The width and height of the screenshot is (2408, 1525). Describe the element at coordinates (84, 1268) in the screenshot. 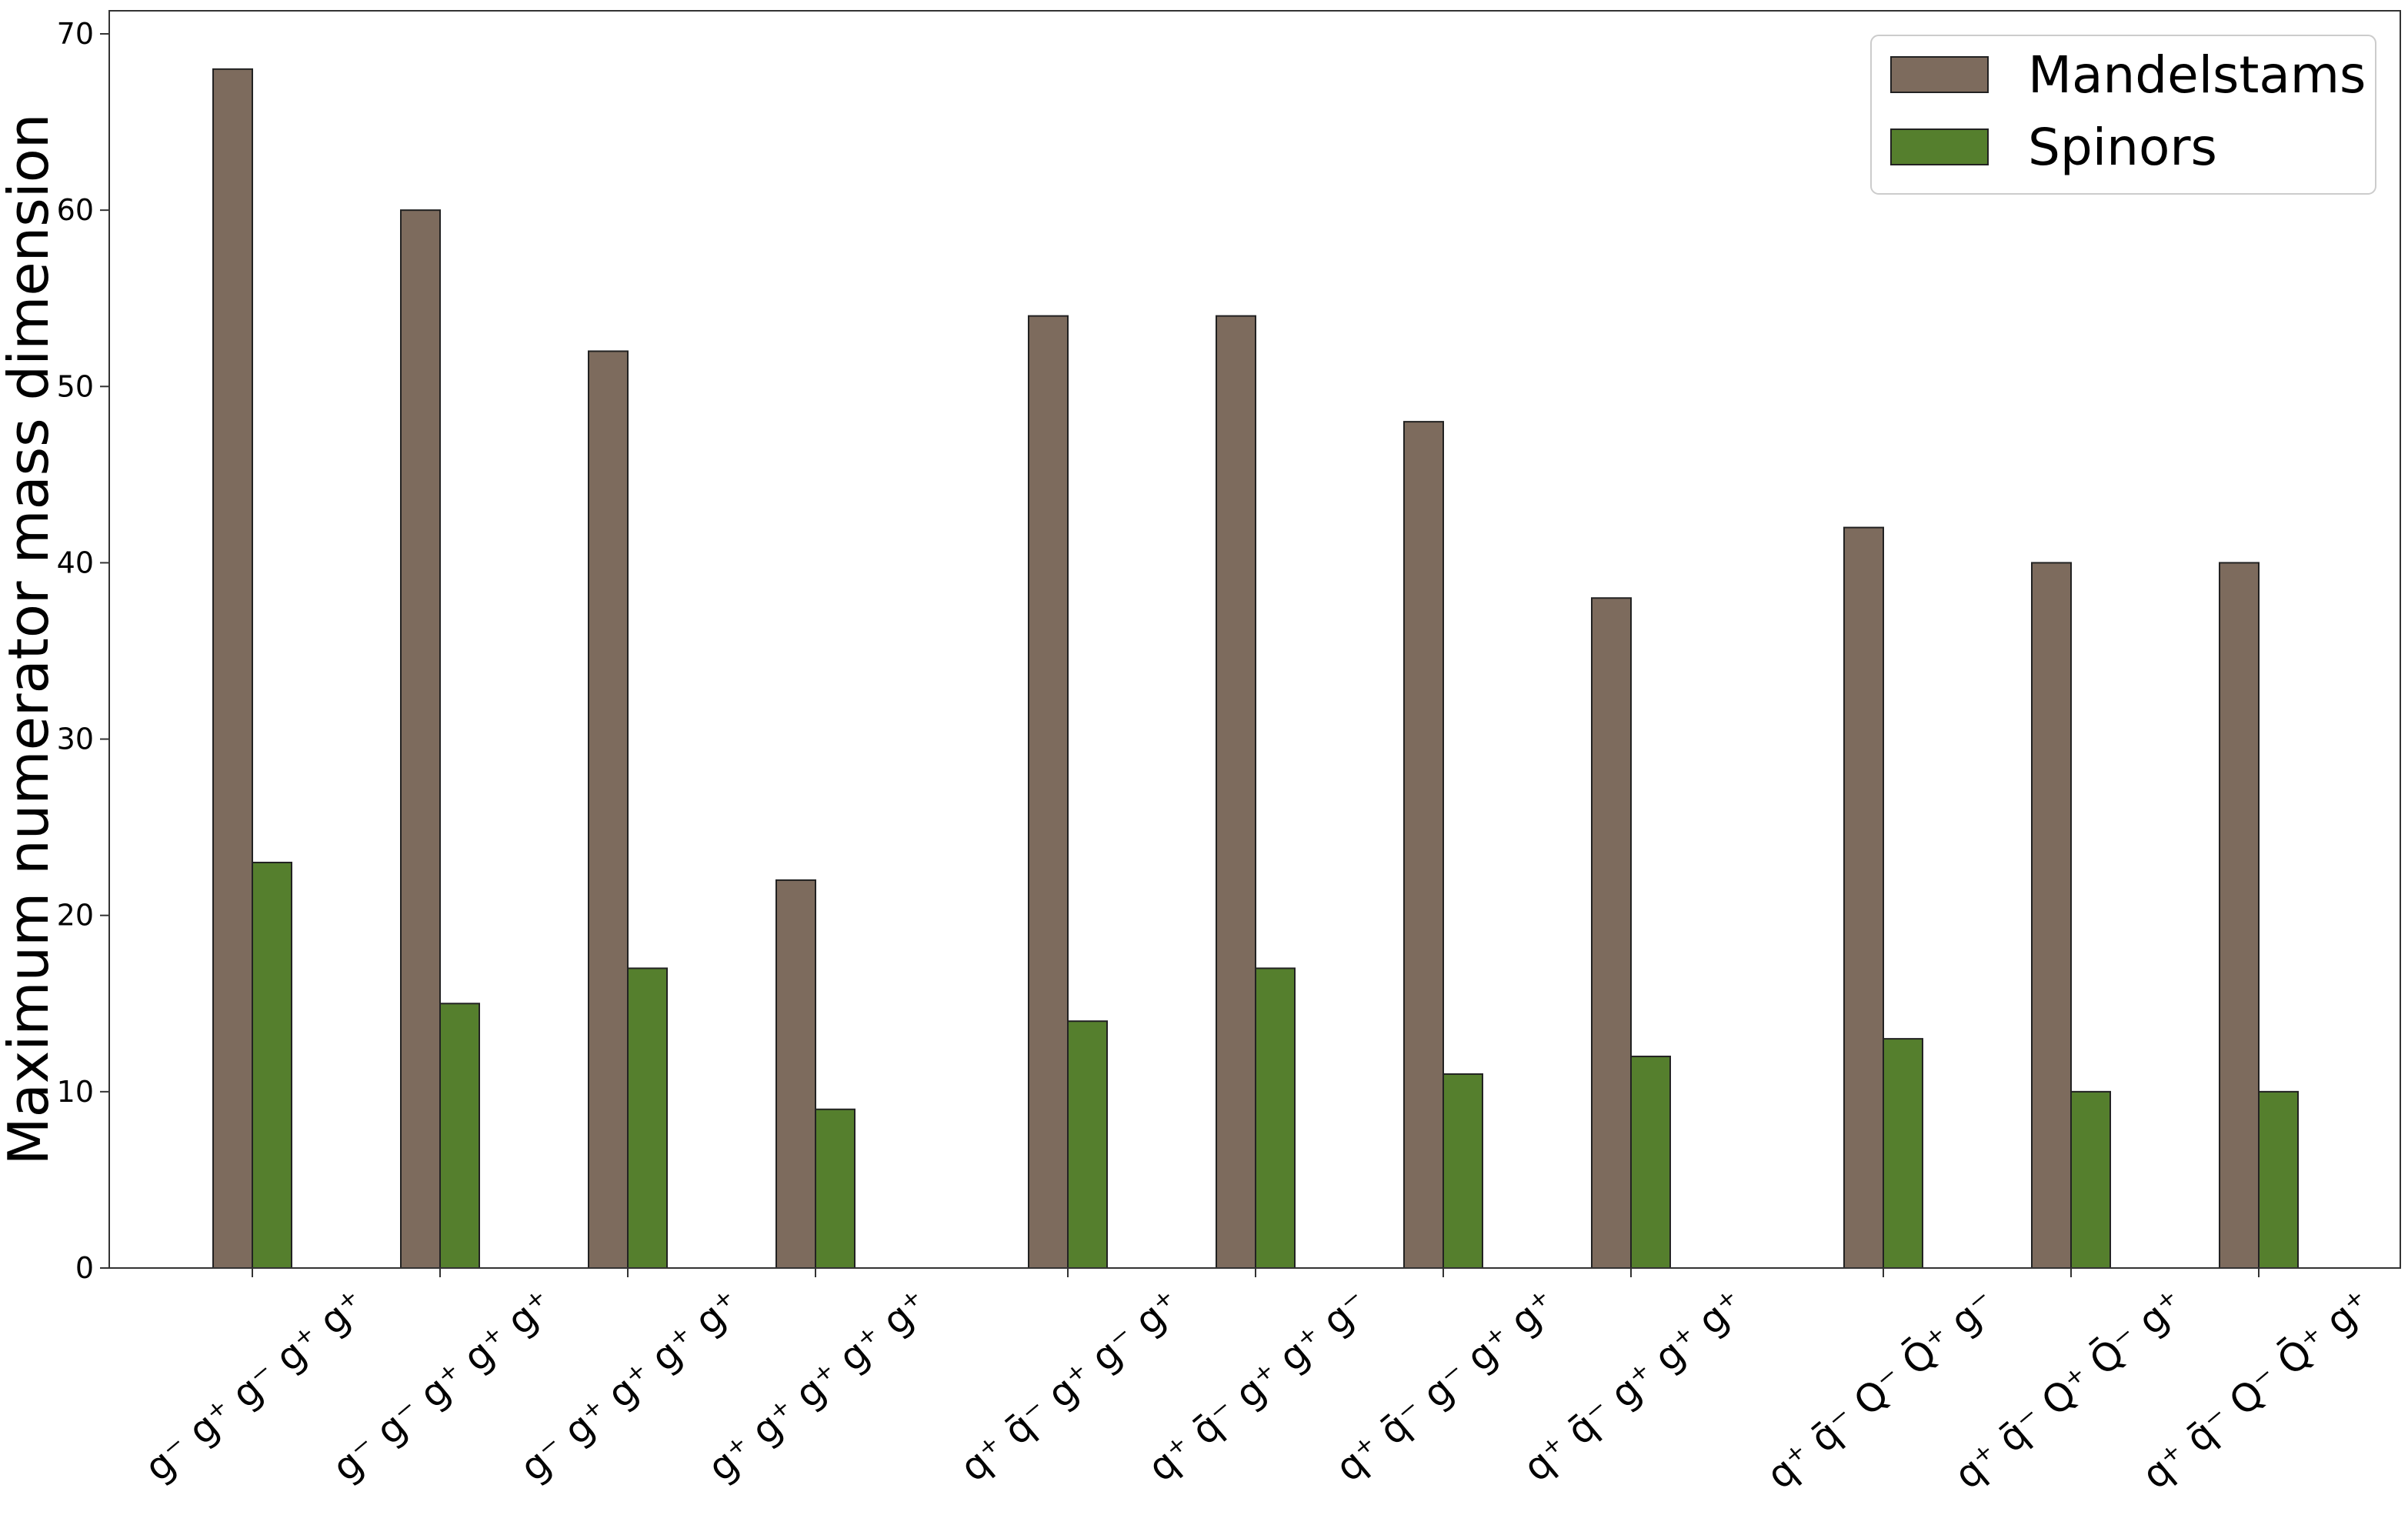

I see `y-tick-label-0: 0` at that location.